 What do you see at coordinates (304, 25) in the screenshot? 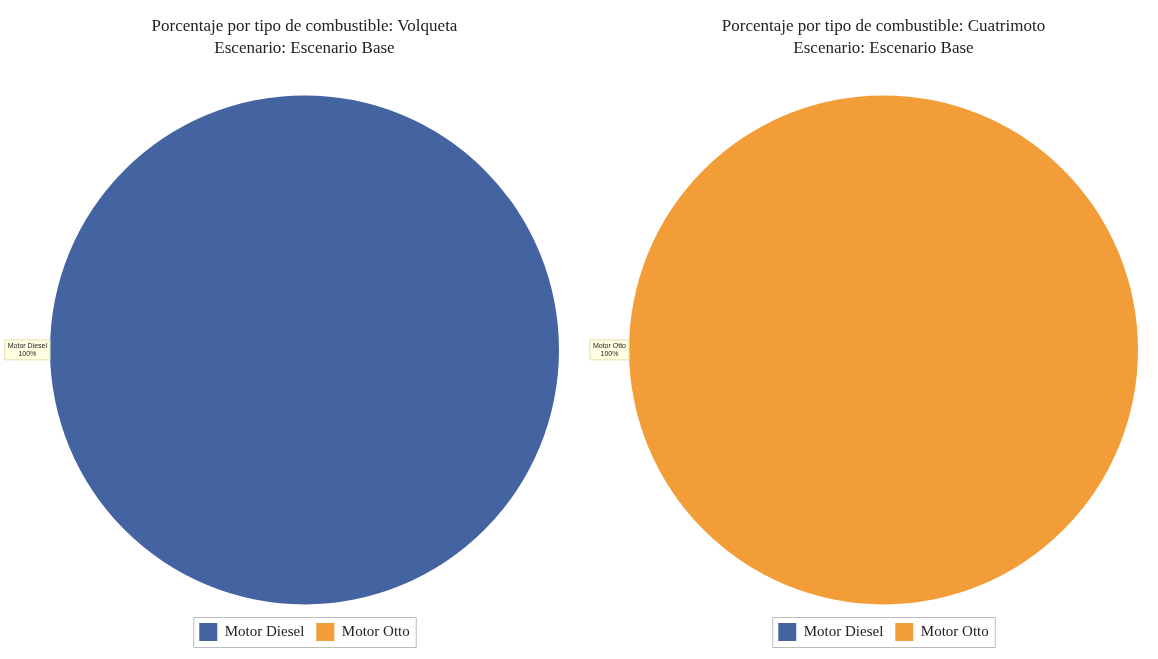
I see `chart-title: Porcentaje por tipo de combustible: Volqueta` at bounding box center [304, 25].